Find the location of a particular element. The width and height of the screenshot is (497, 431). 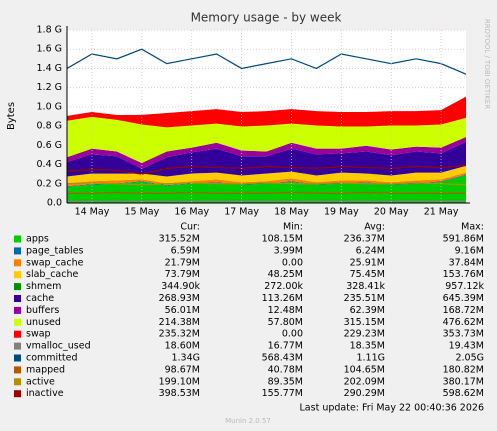

legend-value: 19.43M is located at coordinates (466, 346).